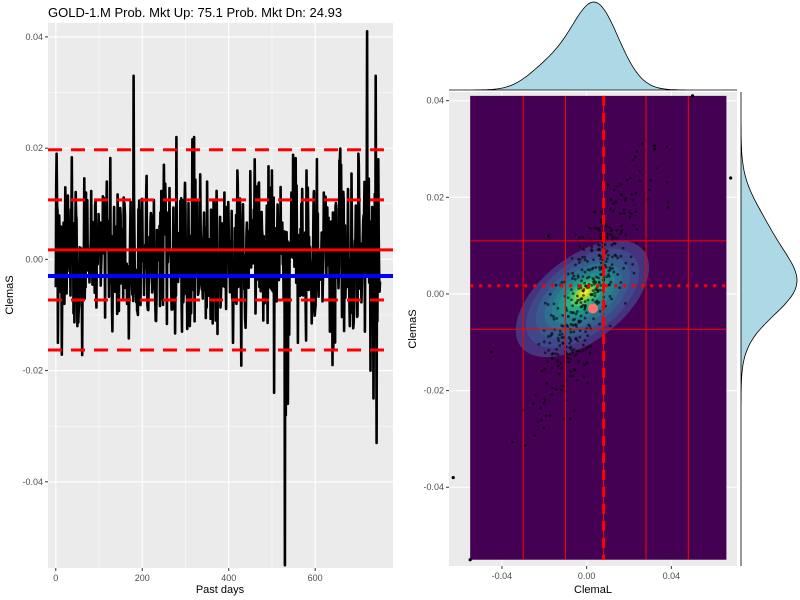 This screenshot has width=800, height=600. What do you see at coordinates (35, 259) in the screenshot?
I see `line-chart-y-ticks: -0.04 -0.02 0.00 0.02 0.04` at bounding box center [35, 259].